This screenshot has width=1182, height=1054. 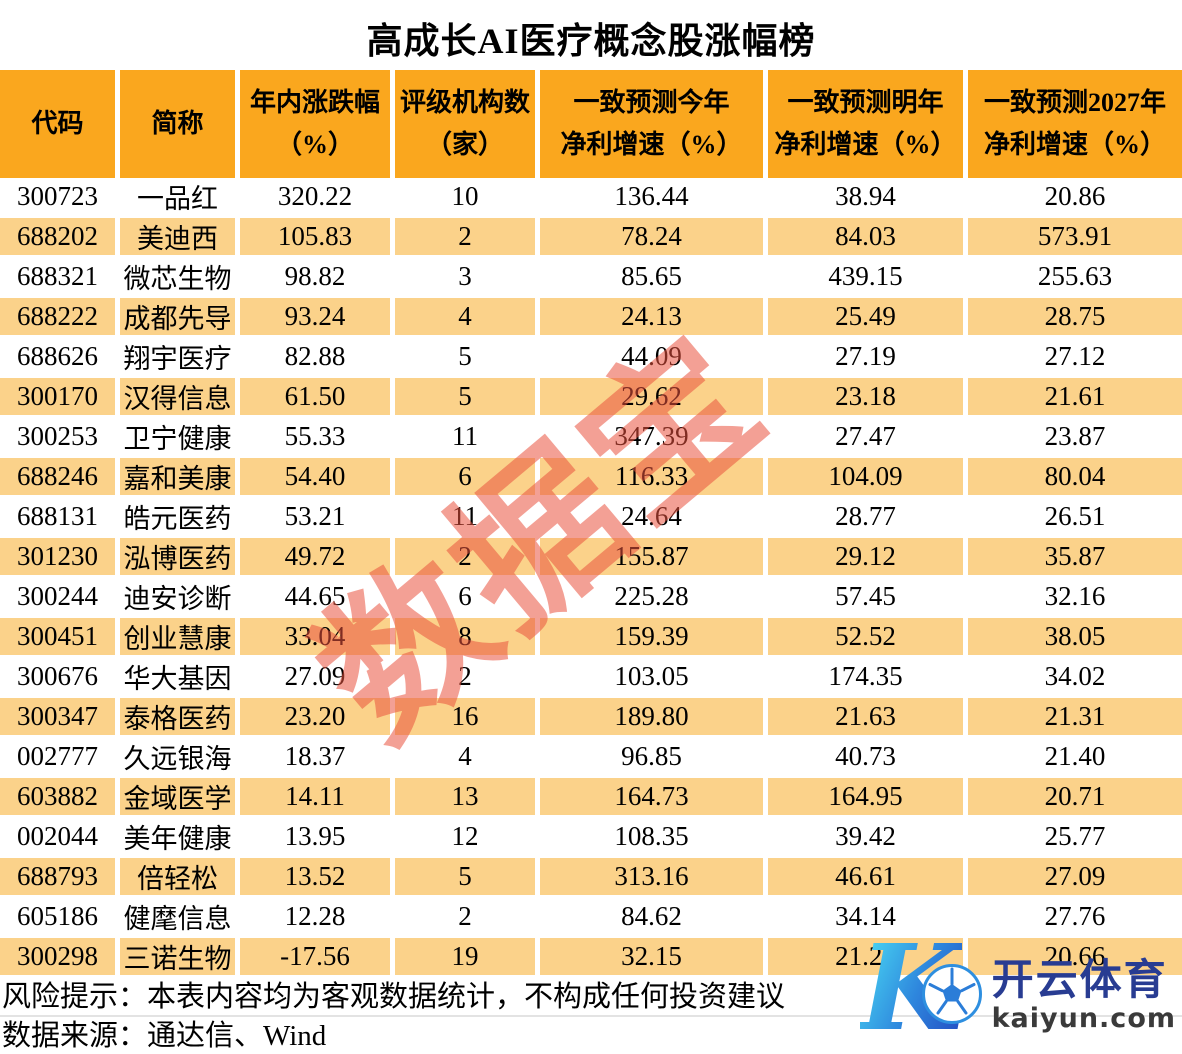 What do you see at coordinates (177, 236) in the screenshot?
I see `table-cell: 美迪西` at bounding box center [177, 236].